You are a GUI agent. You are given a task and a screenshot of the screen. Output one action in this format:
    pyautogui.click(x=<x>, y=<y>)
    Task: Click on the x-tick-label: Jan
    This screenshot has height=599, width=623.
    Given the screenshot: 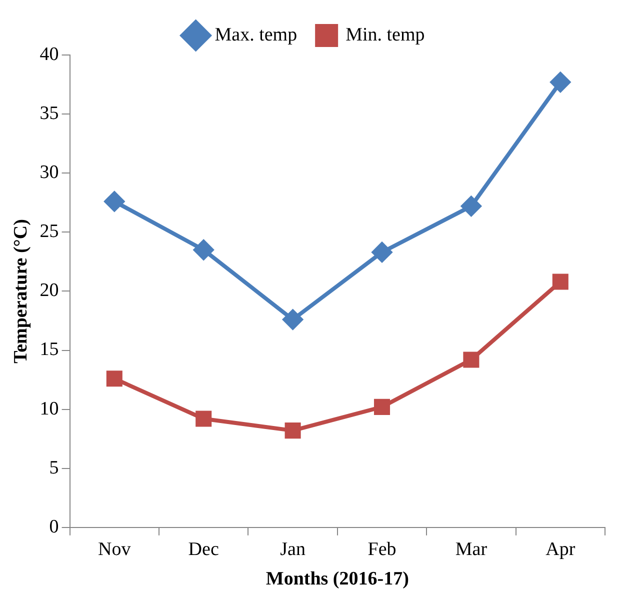 What is the action you would take?
    pyautogui.click(x=293, y=549)
    